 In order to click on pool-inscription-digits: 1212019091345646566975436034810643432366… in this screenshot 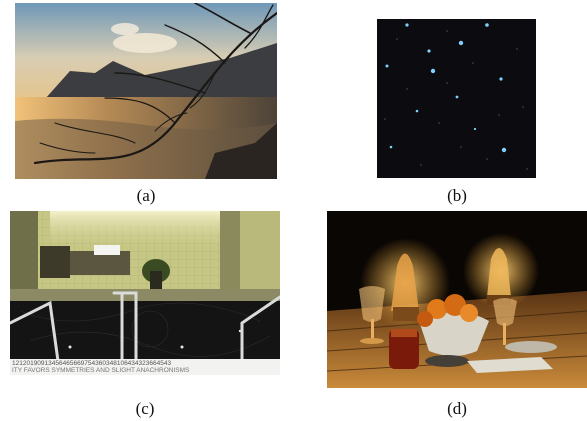, I will do `click(91, 363)`.